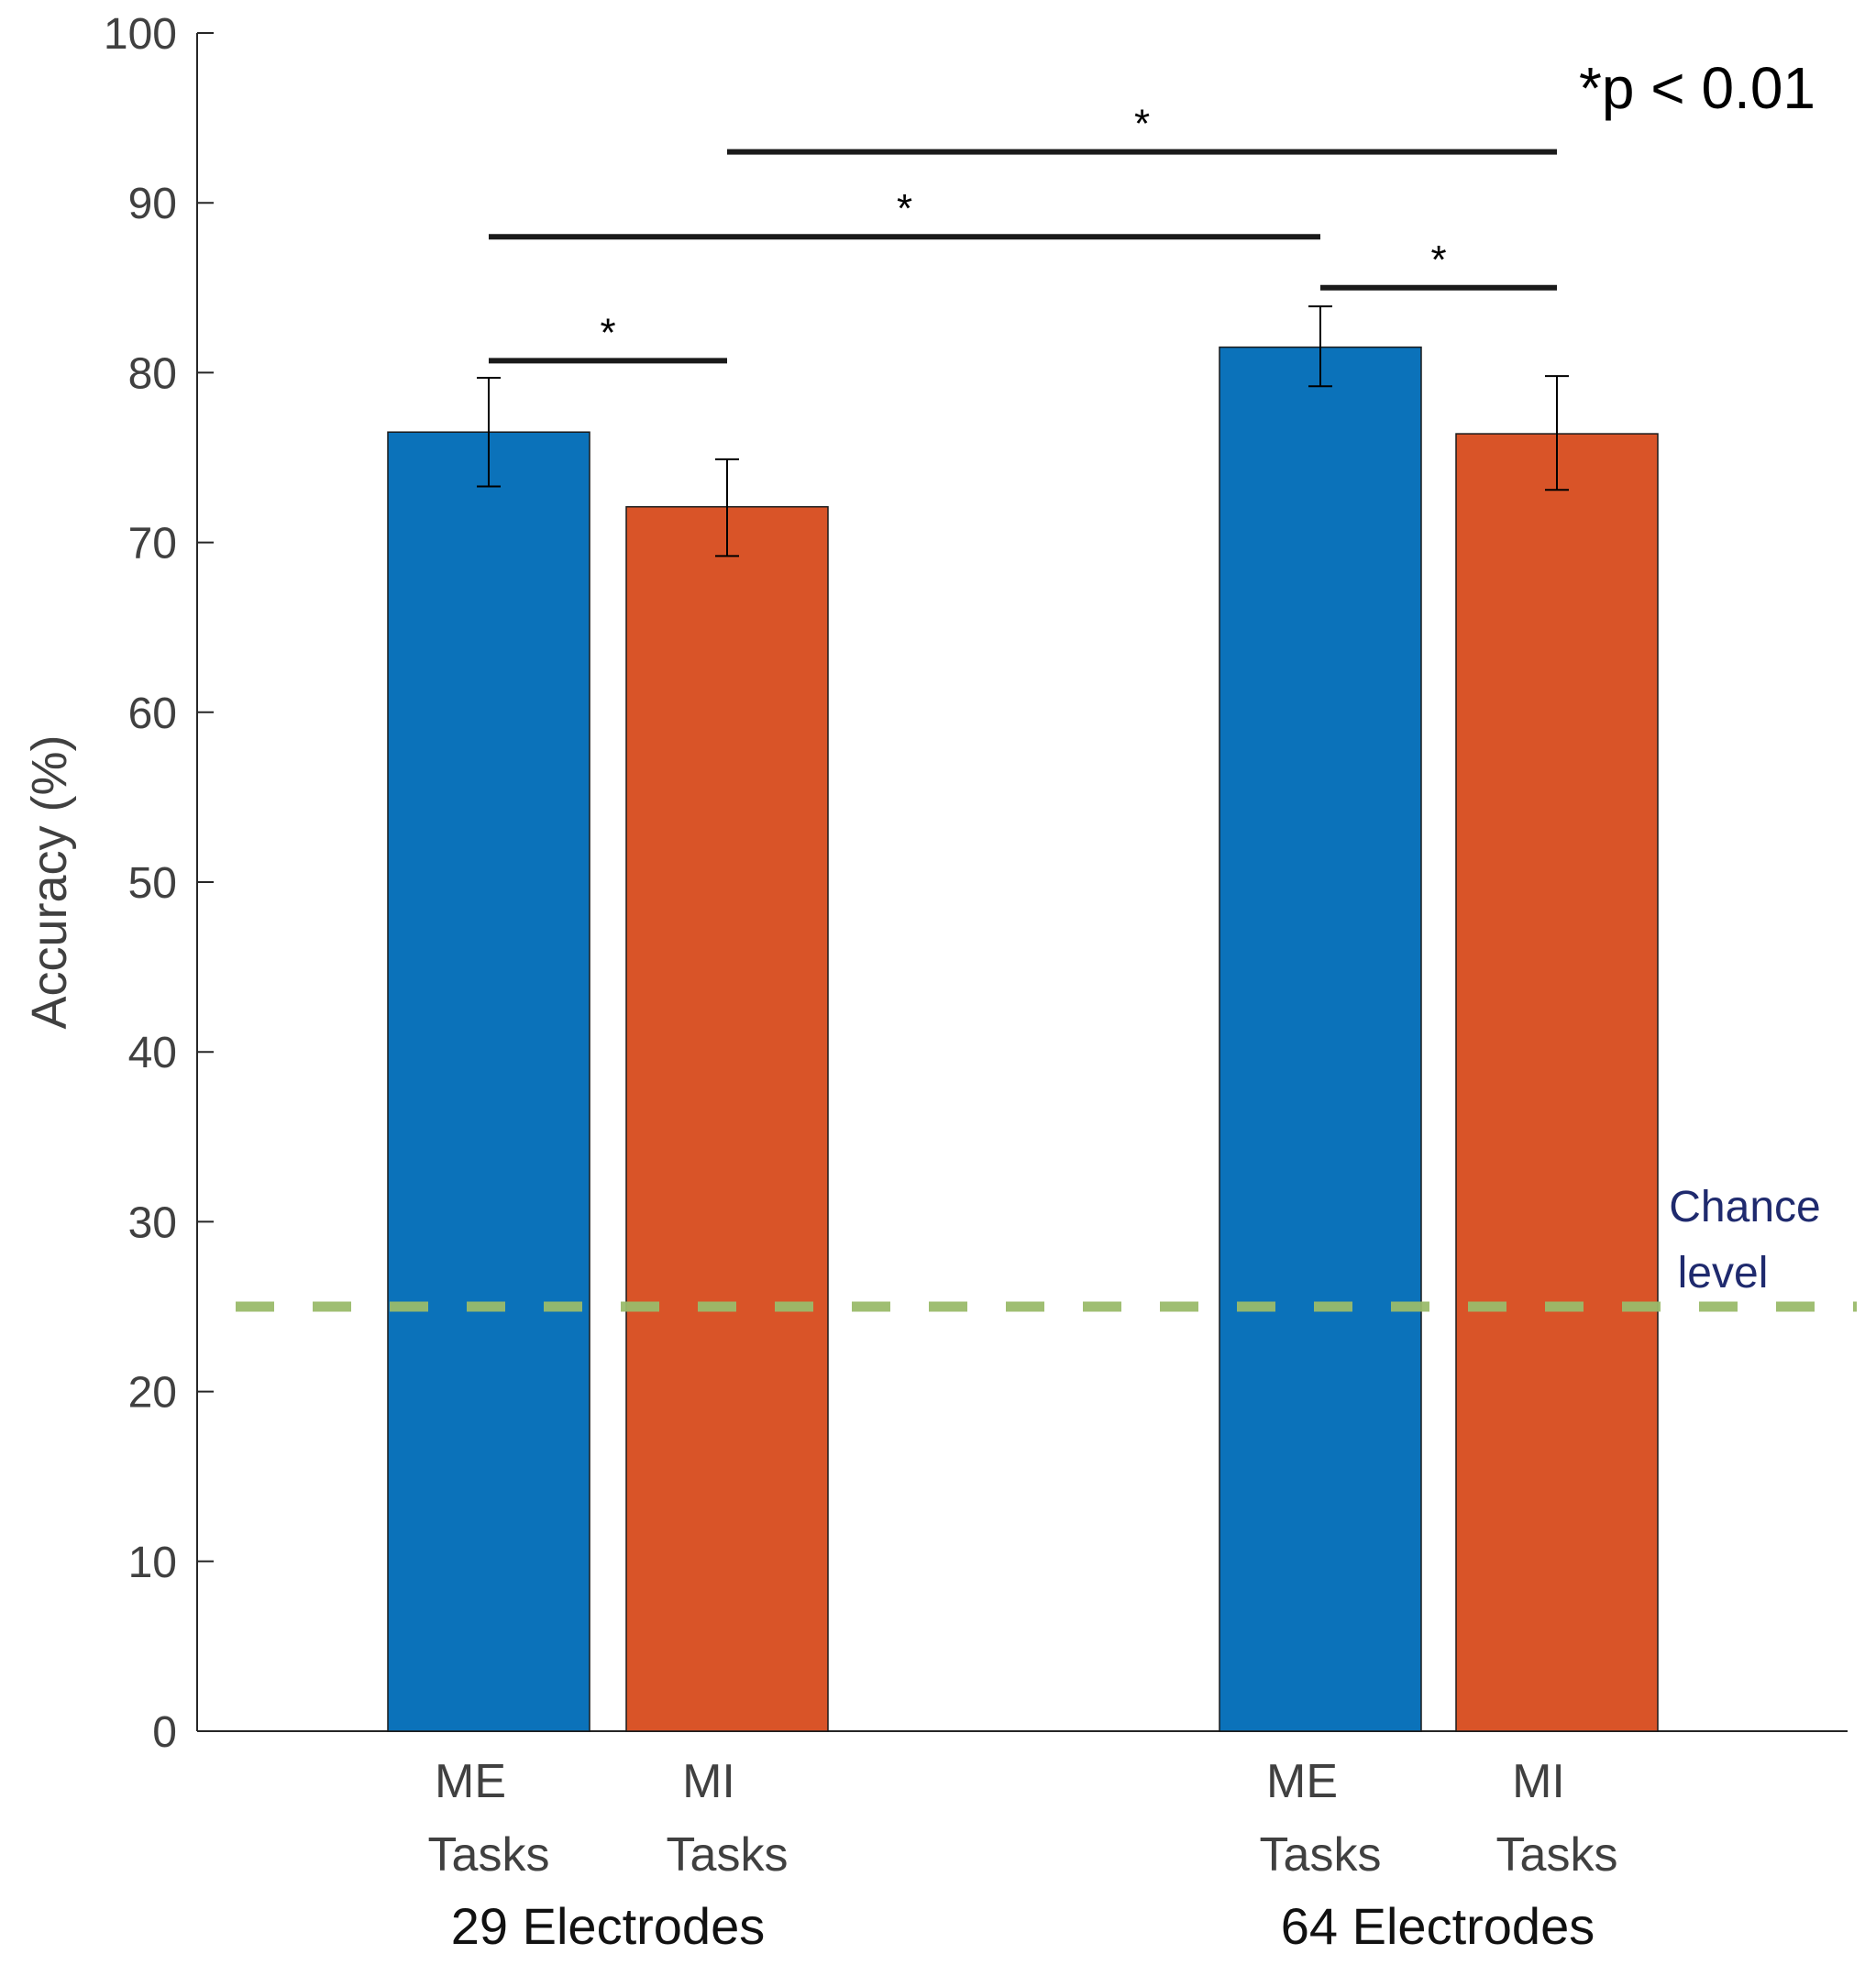  What do you see at coordinates (1697, 88) in the screenshot?
I see `p-value-annotation: *p < 0.01` at bounding box center [1697, 88].